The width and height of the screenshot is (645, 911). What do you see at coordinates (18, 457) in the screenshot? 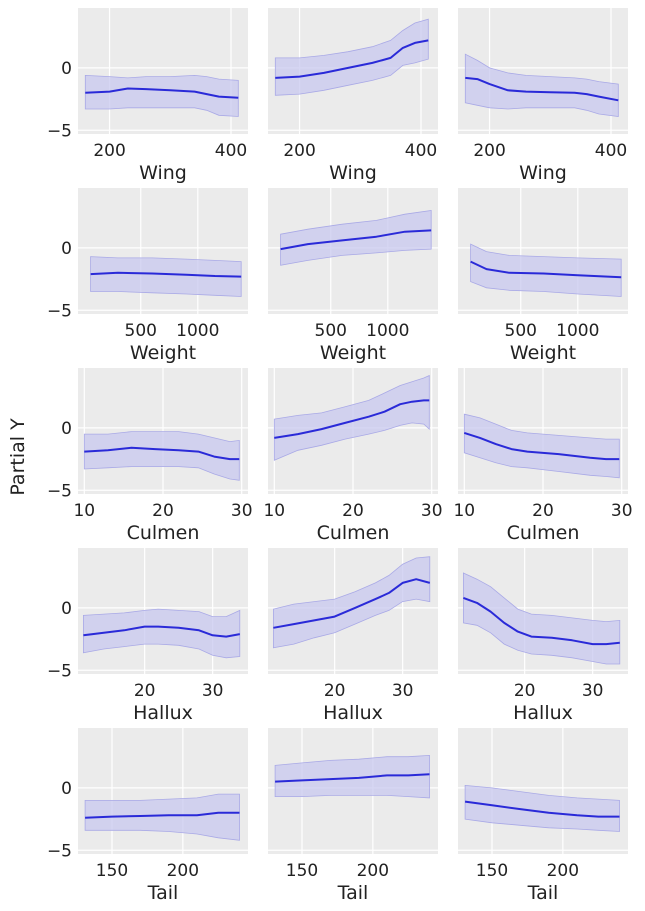
I see `y-axis-label: Partial Y` at bounding box center [18, 457].